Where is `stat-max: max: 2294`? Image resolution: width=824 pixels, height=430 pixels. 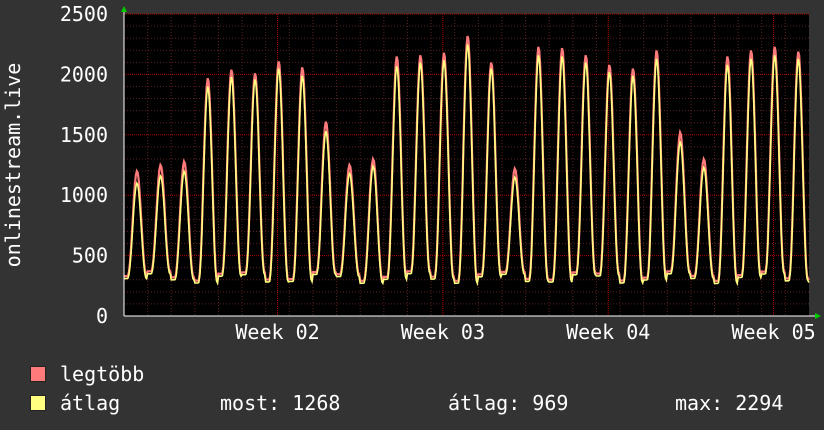
stat-max: max: 2294 is located at coordinates (729, 403).